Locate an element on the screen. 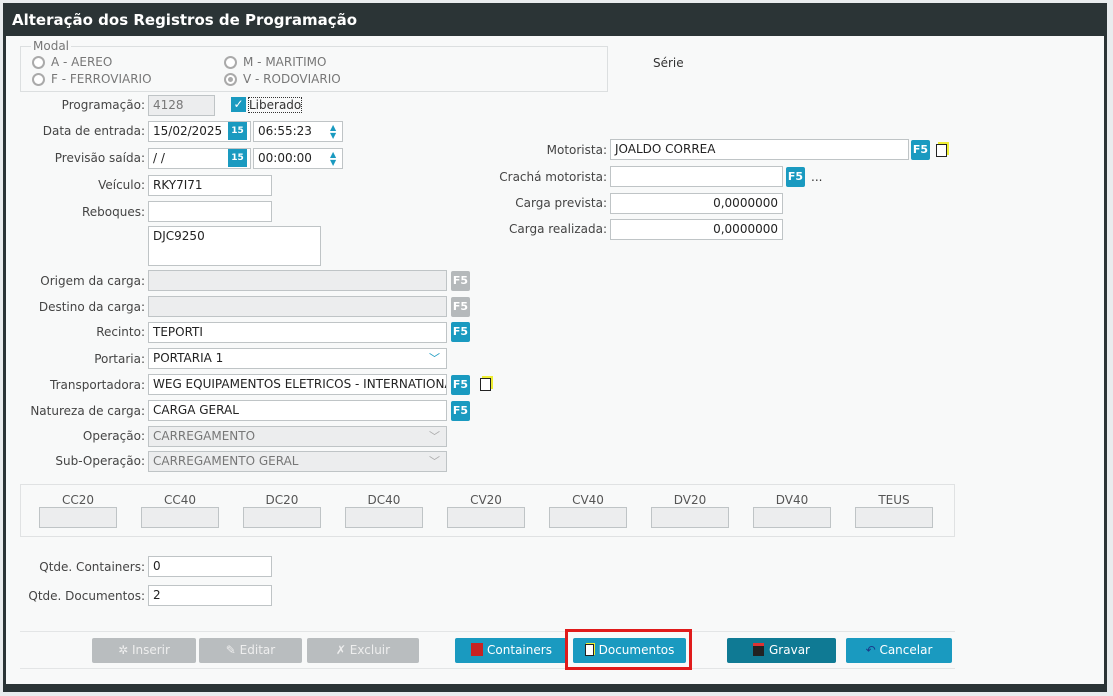 This screenshot has width=1113, height=696. transportadora-f5-button: F5 is located at coordinates (460, 385).